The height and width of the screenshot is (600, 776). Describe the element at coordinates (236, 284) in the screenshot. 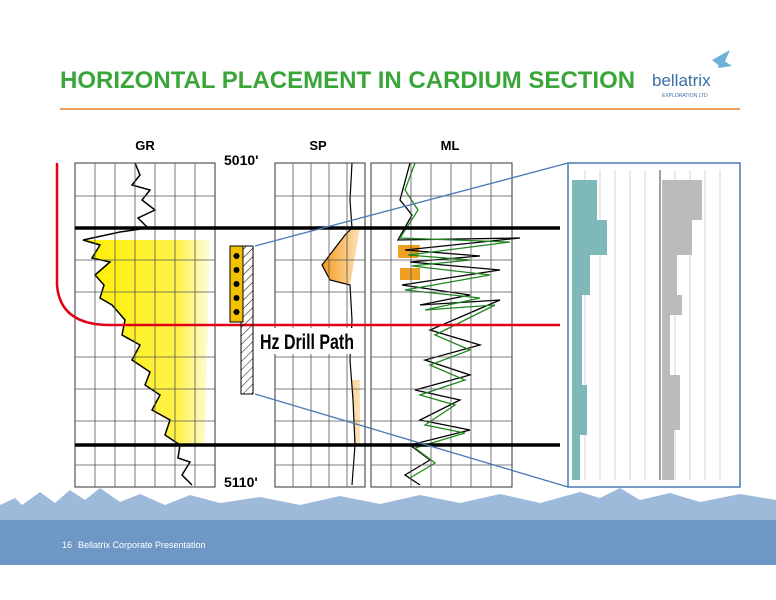

I see `perforations` at that location.